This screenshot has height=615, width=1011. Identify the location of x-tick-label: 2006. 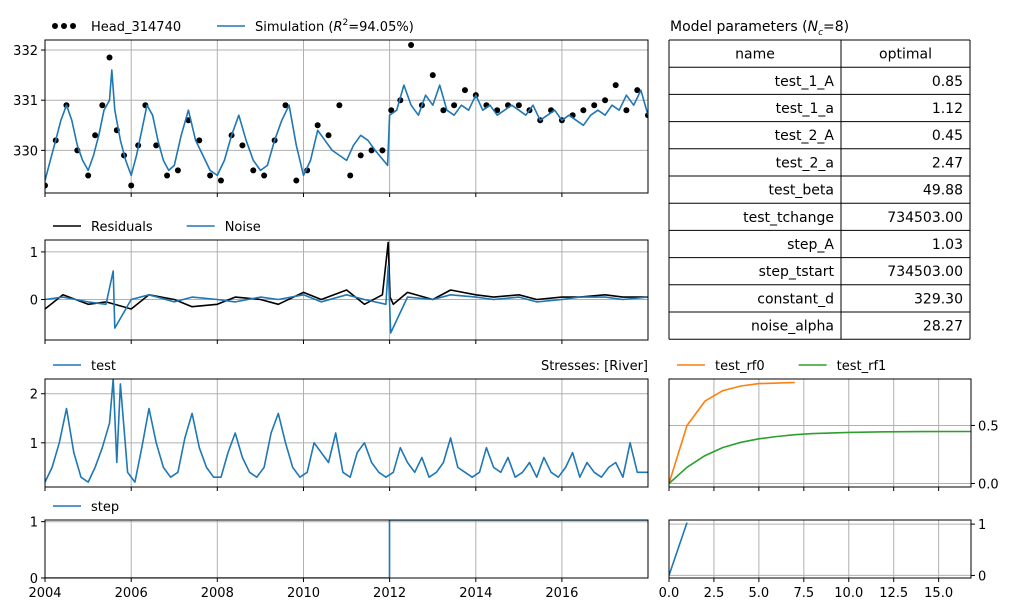
(131, 593).